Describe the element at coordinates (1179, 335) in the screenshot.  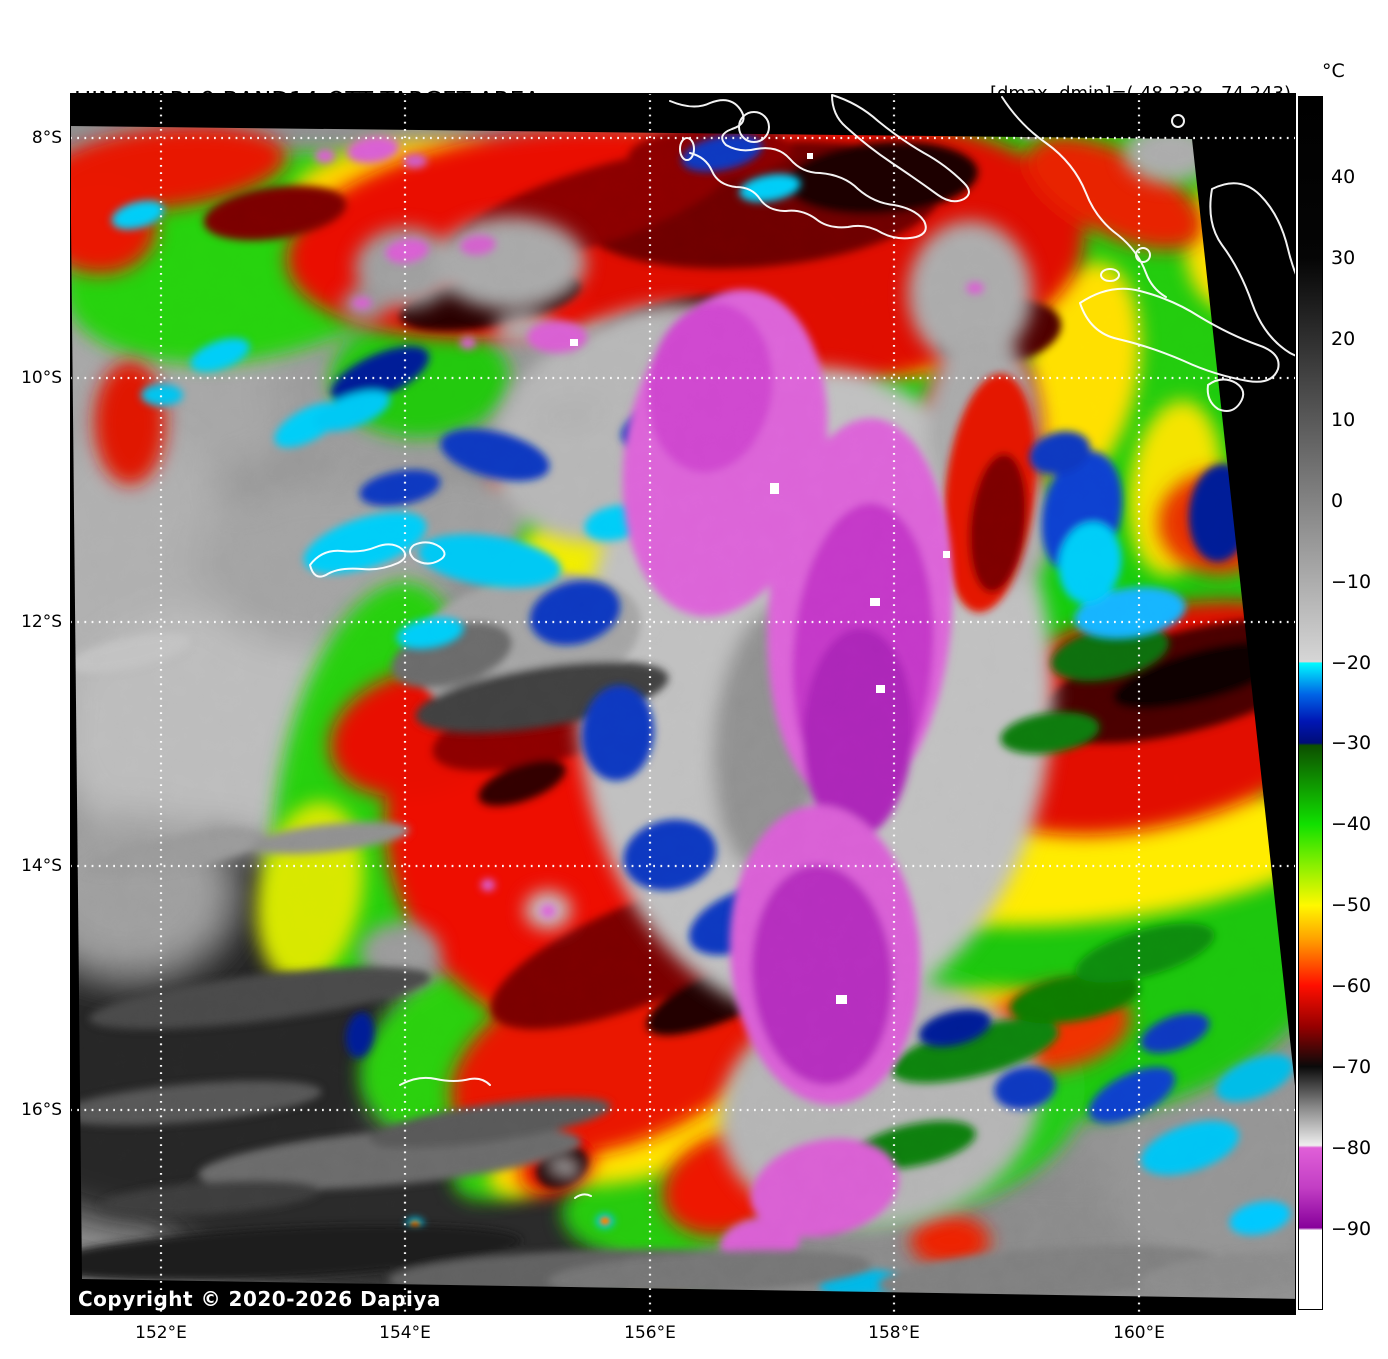
I see `coastline-island-elongated` at that location.